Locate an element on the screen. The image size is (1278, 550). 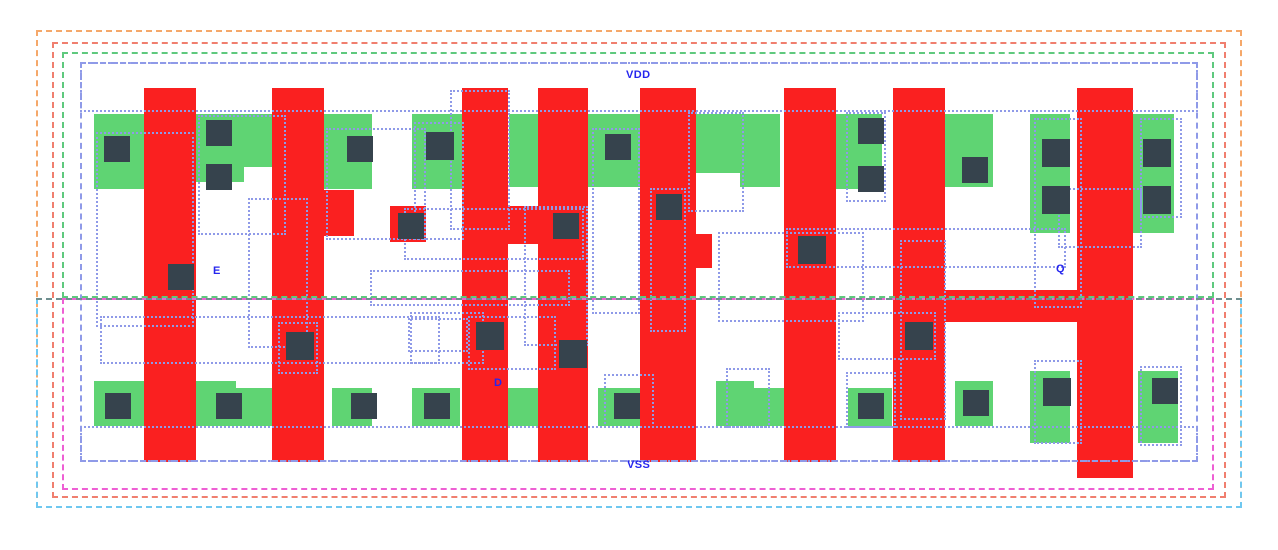
m1-net-u is located at coordinates (298, 348).